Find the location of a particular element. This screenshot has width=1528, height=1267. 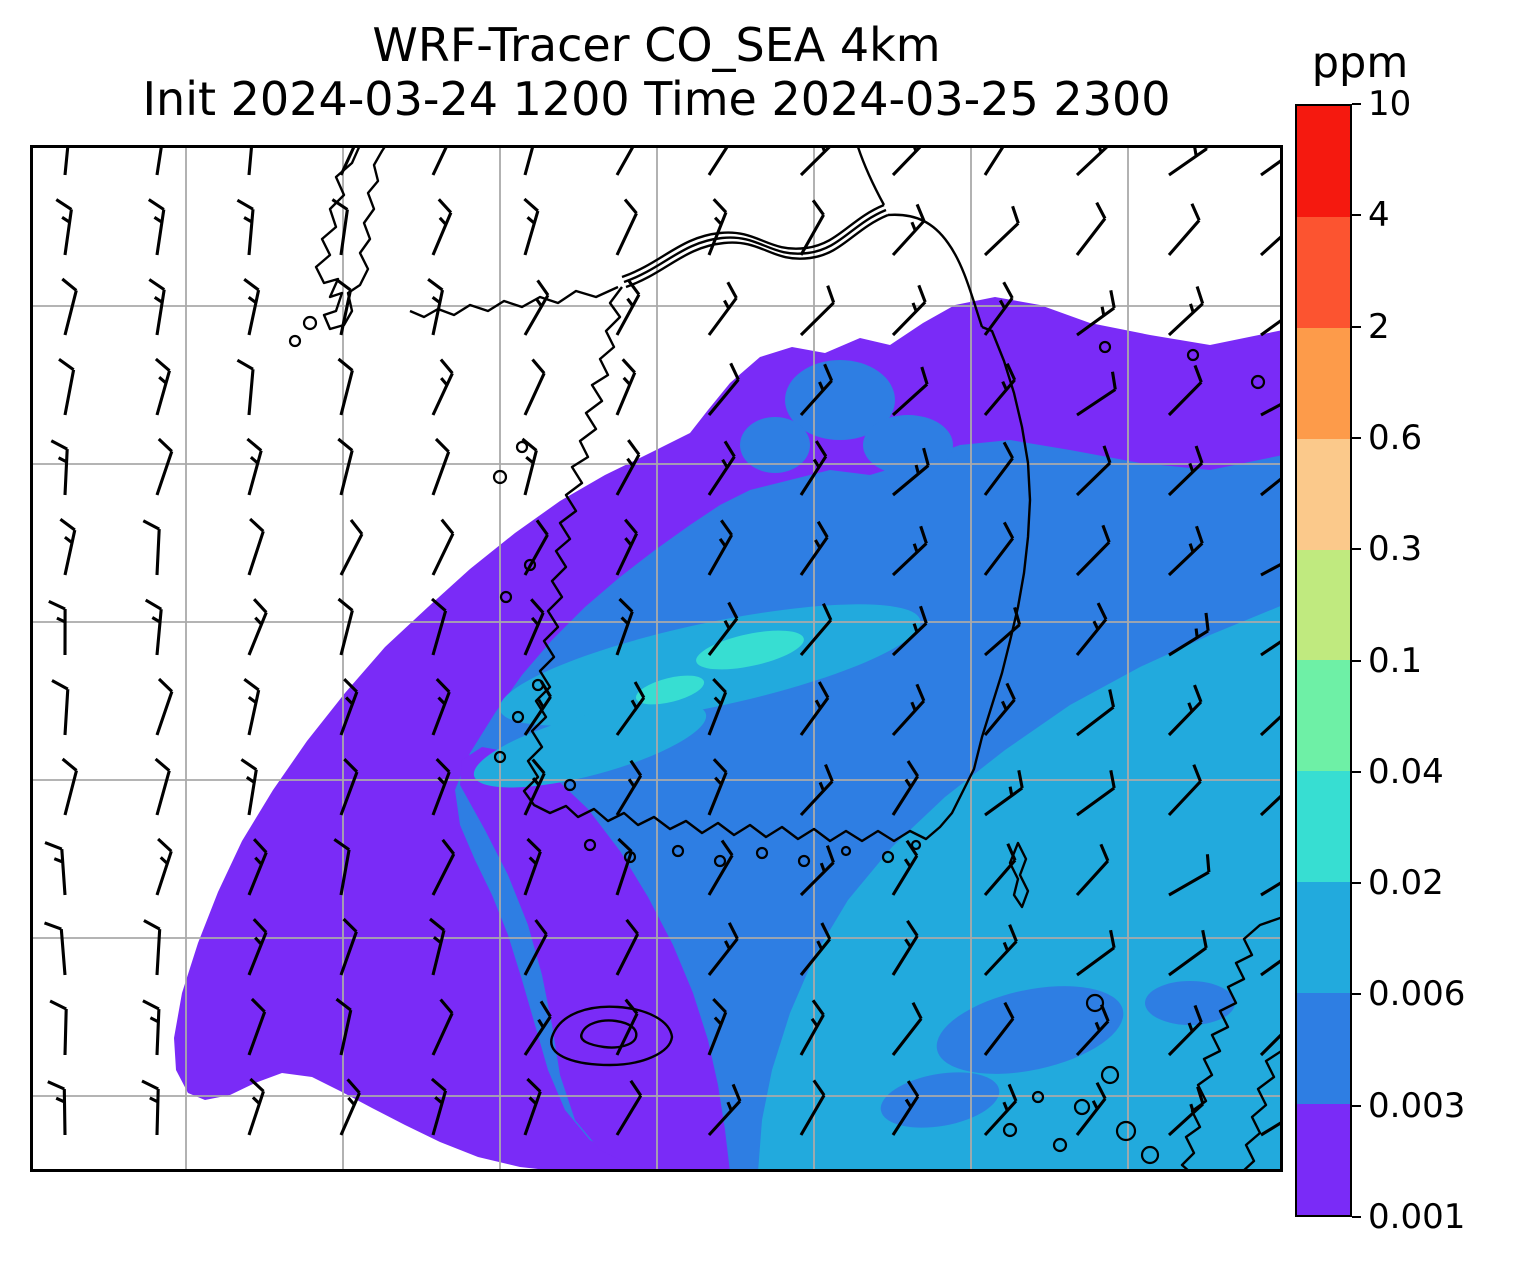

colorbar-tick-label: 0.02 is located at coordinates (1406, 883).